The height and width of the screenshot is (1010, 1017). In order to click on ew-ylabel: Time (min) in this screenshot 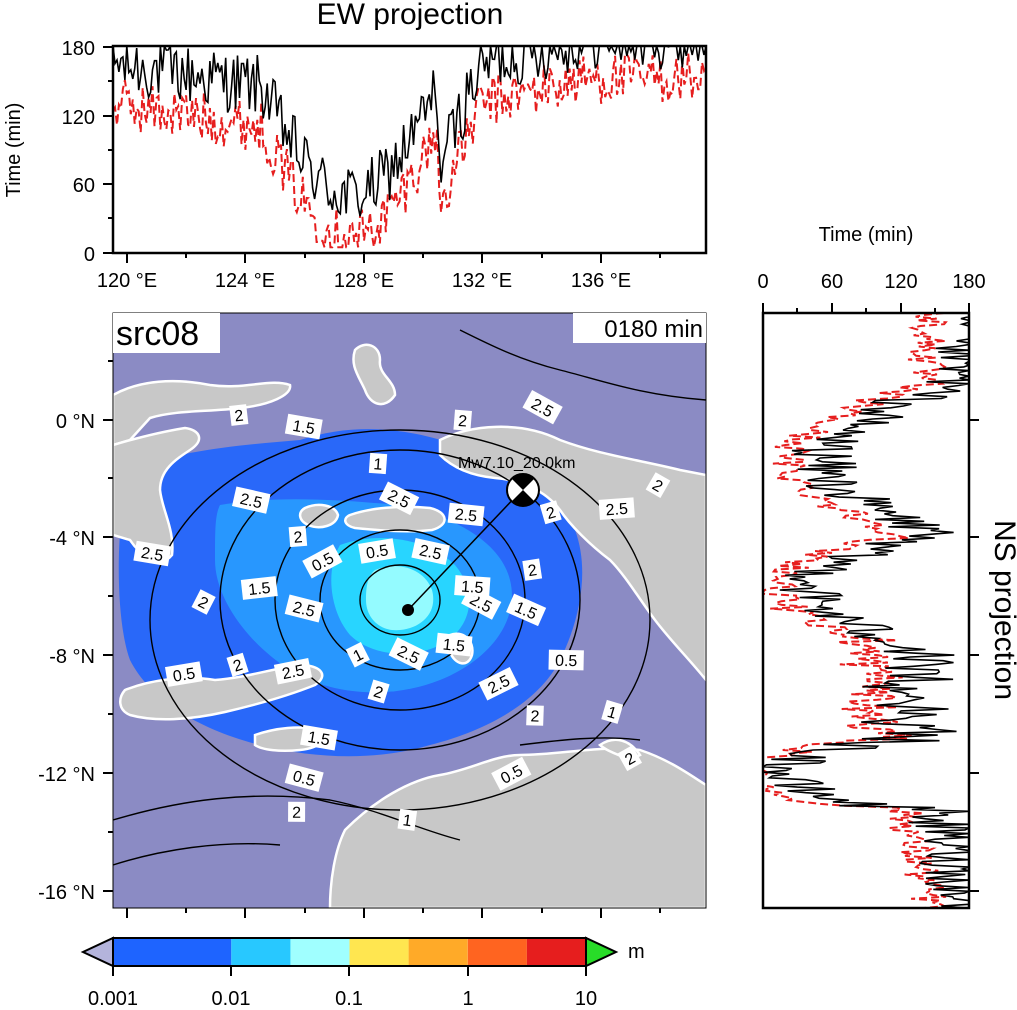, I will do `click(14, 150)`.